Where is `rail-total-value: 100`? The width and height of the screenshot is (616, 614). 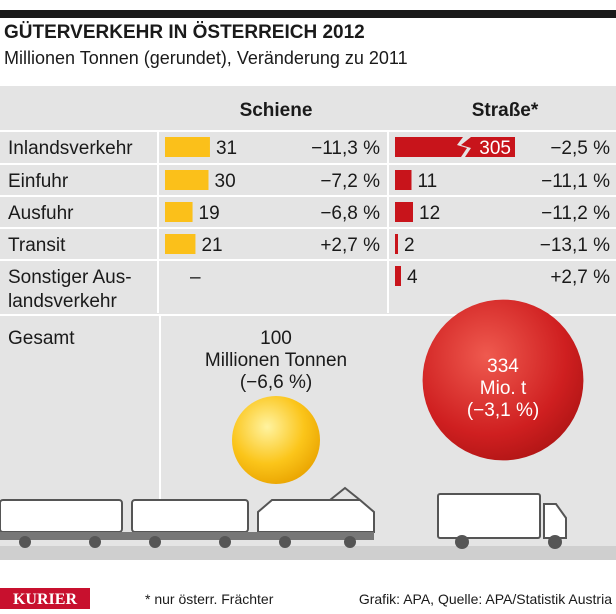
rail-total-value: 100 is located at coordinates (276, 338).